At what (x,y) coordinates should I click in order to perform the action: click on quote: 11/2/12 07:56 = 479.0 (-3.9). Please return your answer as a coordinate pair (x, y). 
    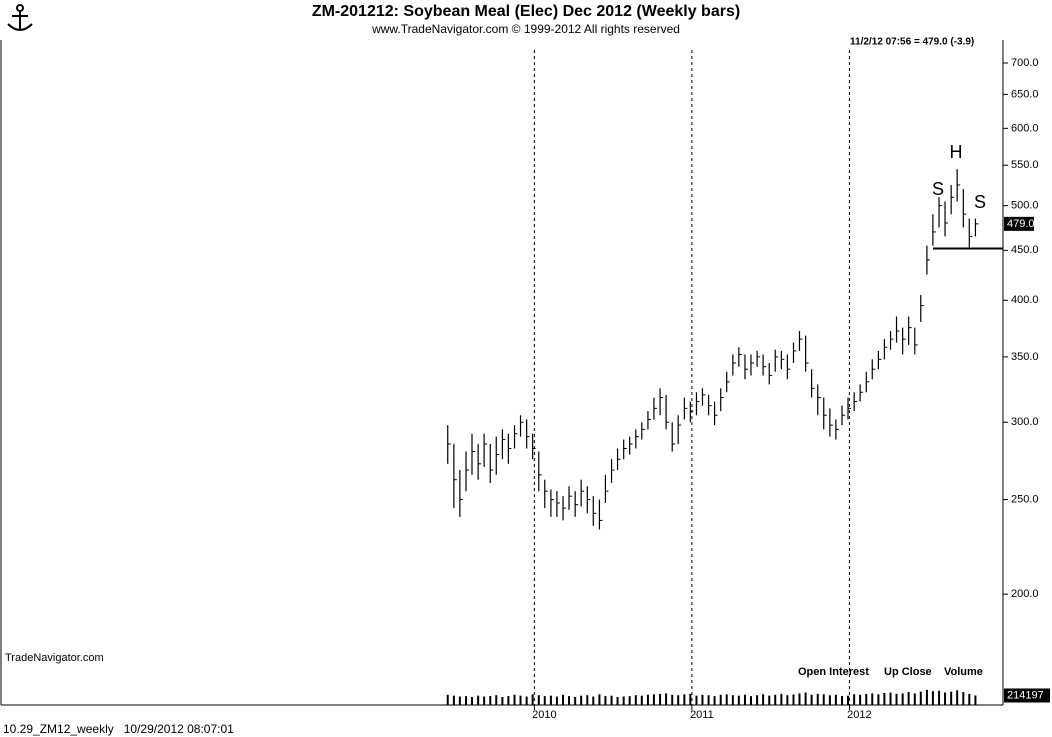
    Looking at the image, I should click on (912, 42).